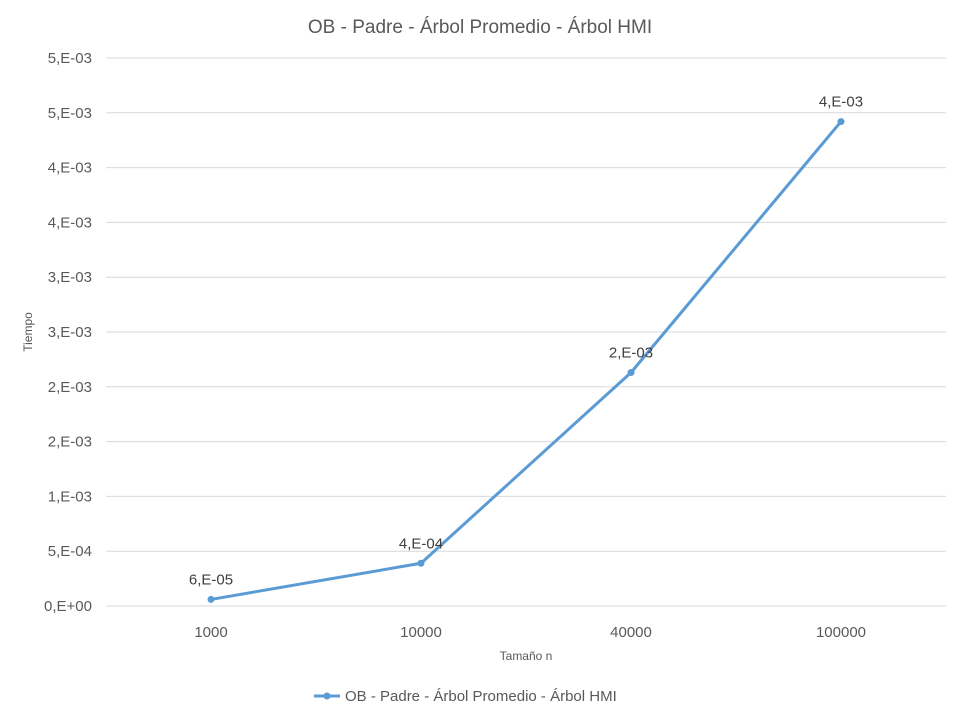 This screenshot has width=960, height=725. Describe the element at coordinates (530, 632) in the screenshot. I see `x-axis-ticks: 1000 10000 40000 100000` at that location.